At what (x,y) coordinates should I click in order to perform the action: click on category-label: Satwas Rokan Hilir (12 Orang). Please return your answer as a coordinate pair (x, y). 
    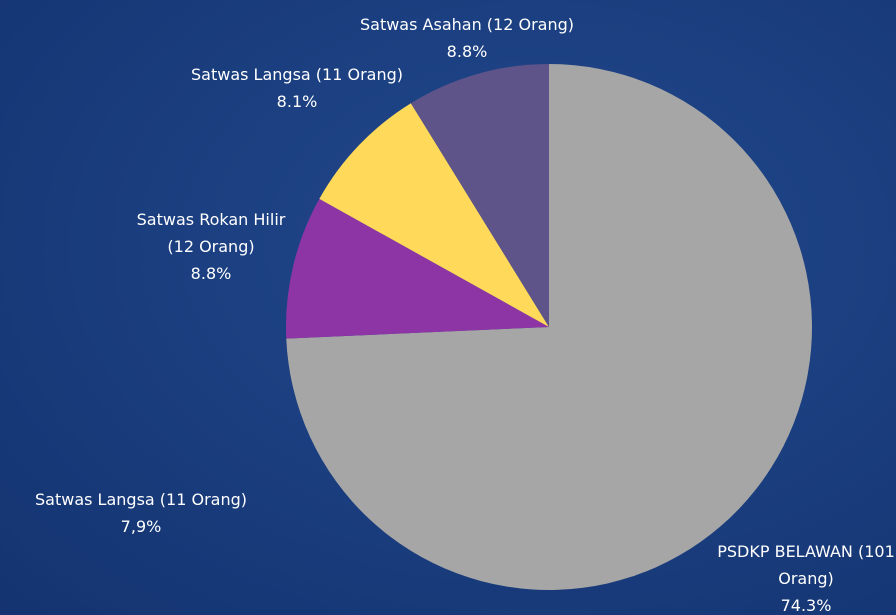
    Looking at the image, I should click on (211, 233).